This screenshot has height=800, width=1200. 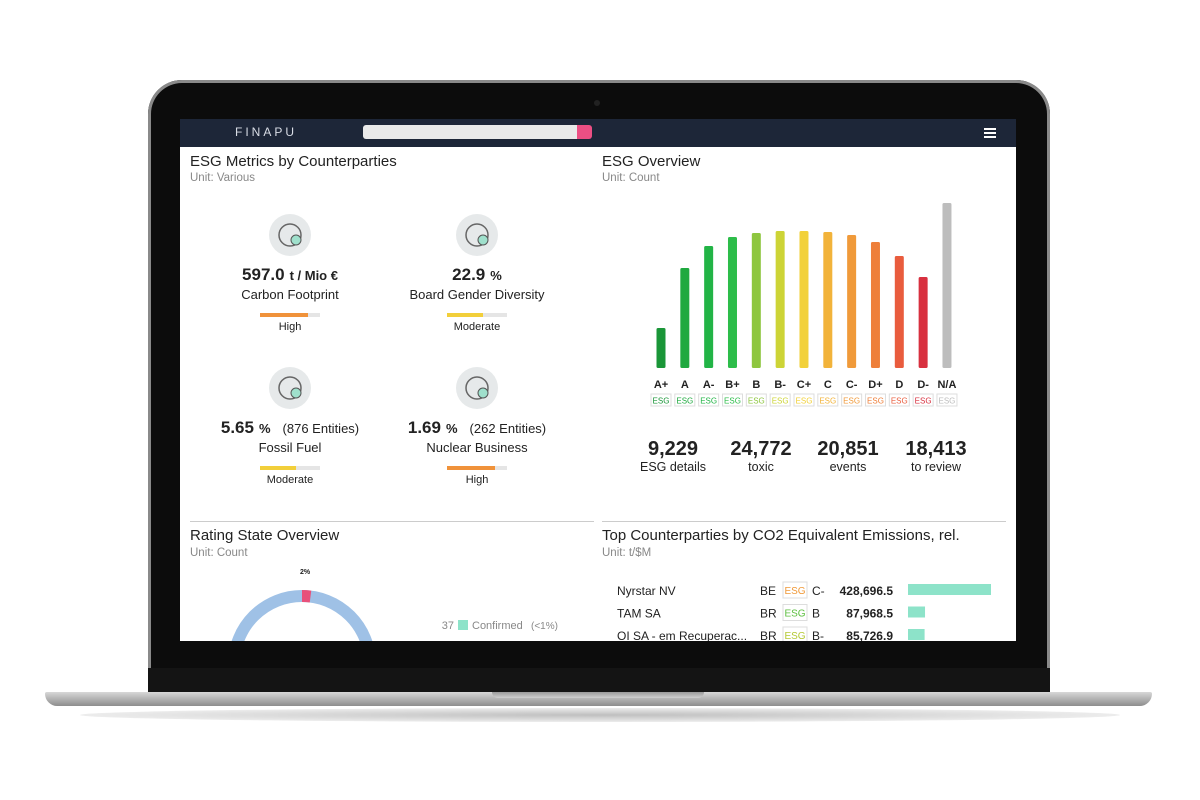 I want to click on x-tick-label: B-, so click(x=780, y=385).